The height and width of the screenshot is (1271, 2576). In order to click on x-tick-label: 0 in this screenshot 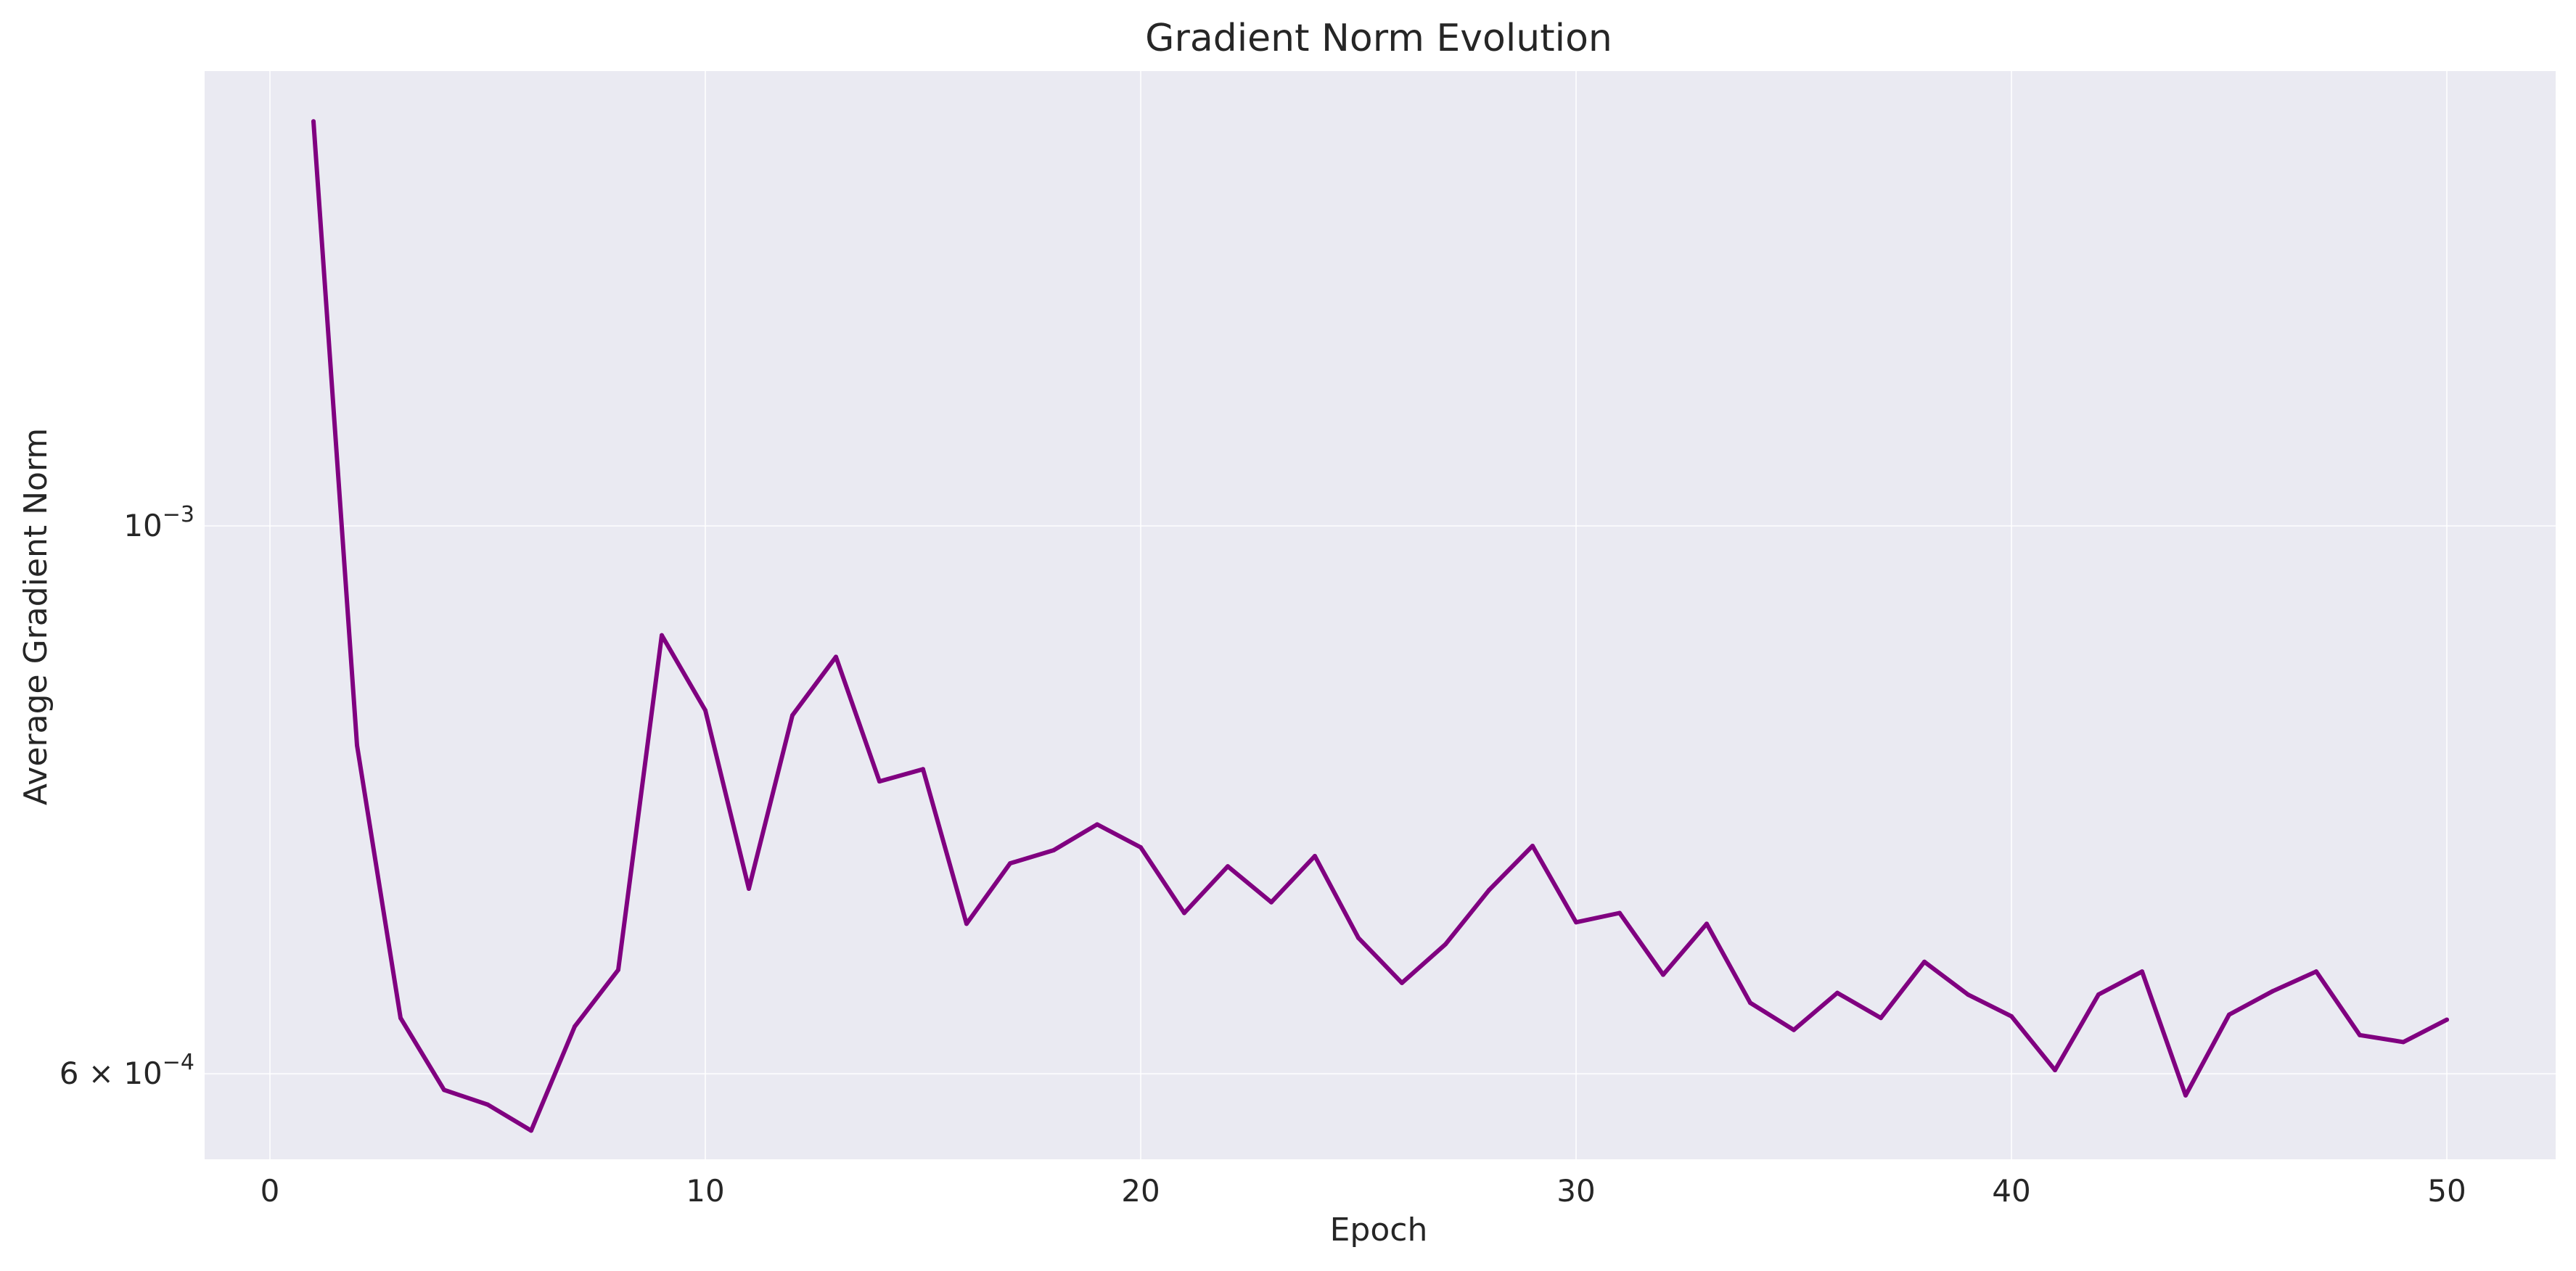, I will do `click(270, 1191)`.